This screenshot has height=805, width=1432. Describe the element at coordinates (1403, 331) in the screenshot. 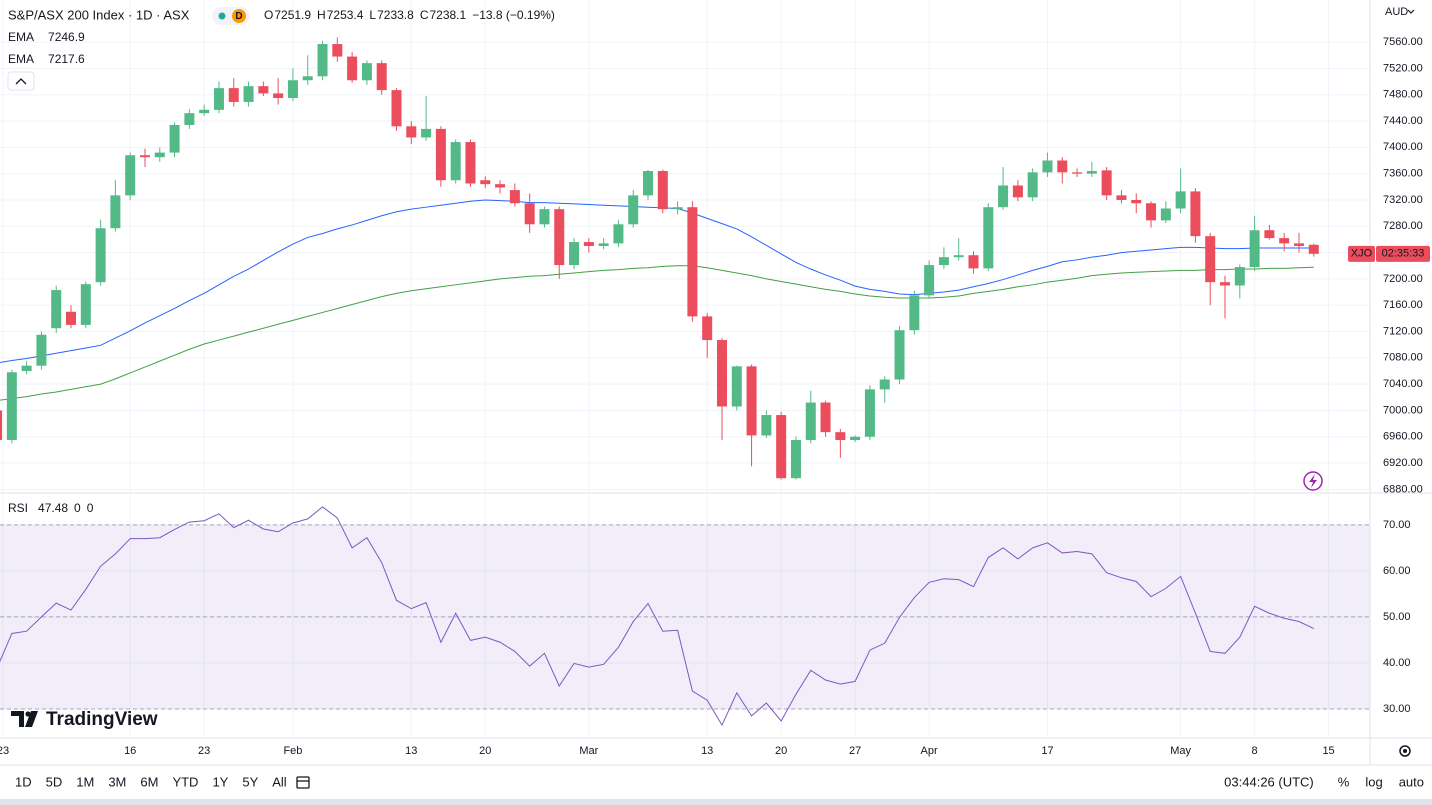

I see `price-axis-label: 7120.00` at that location.